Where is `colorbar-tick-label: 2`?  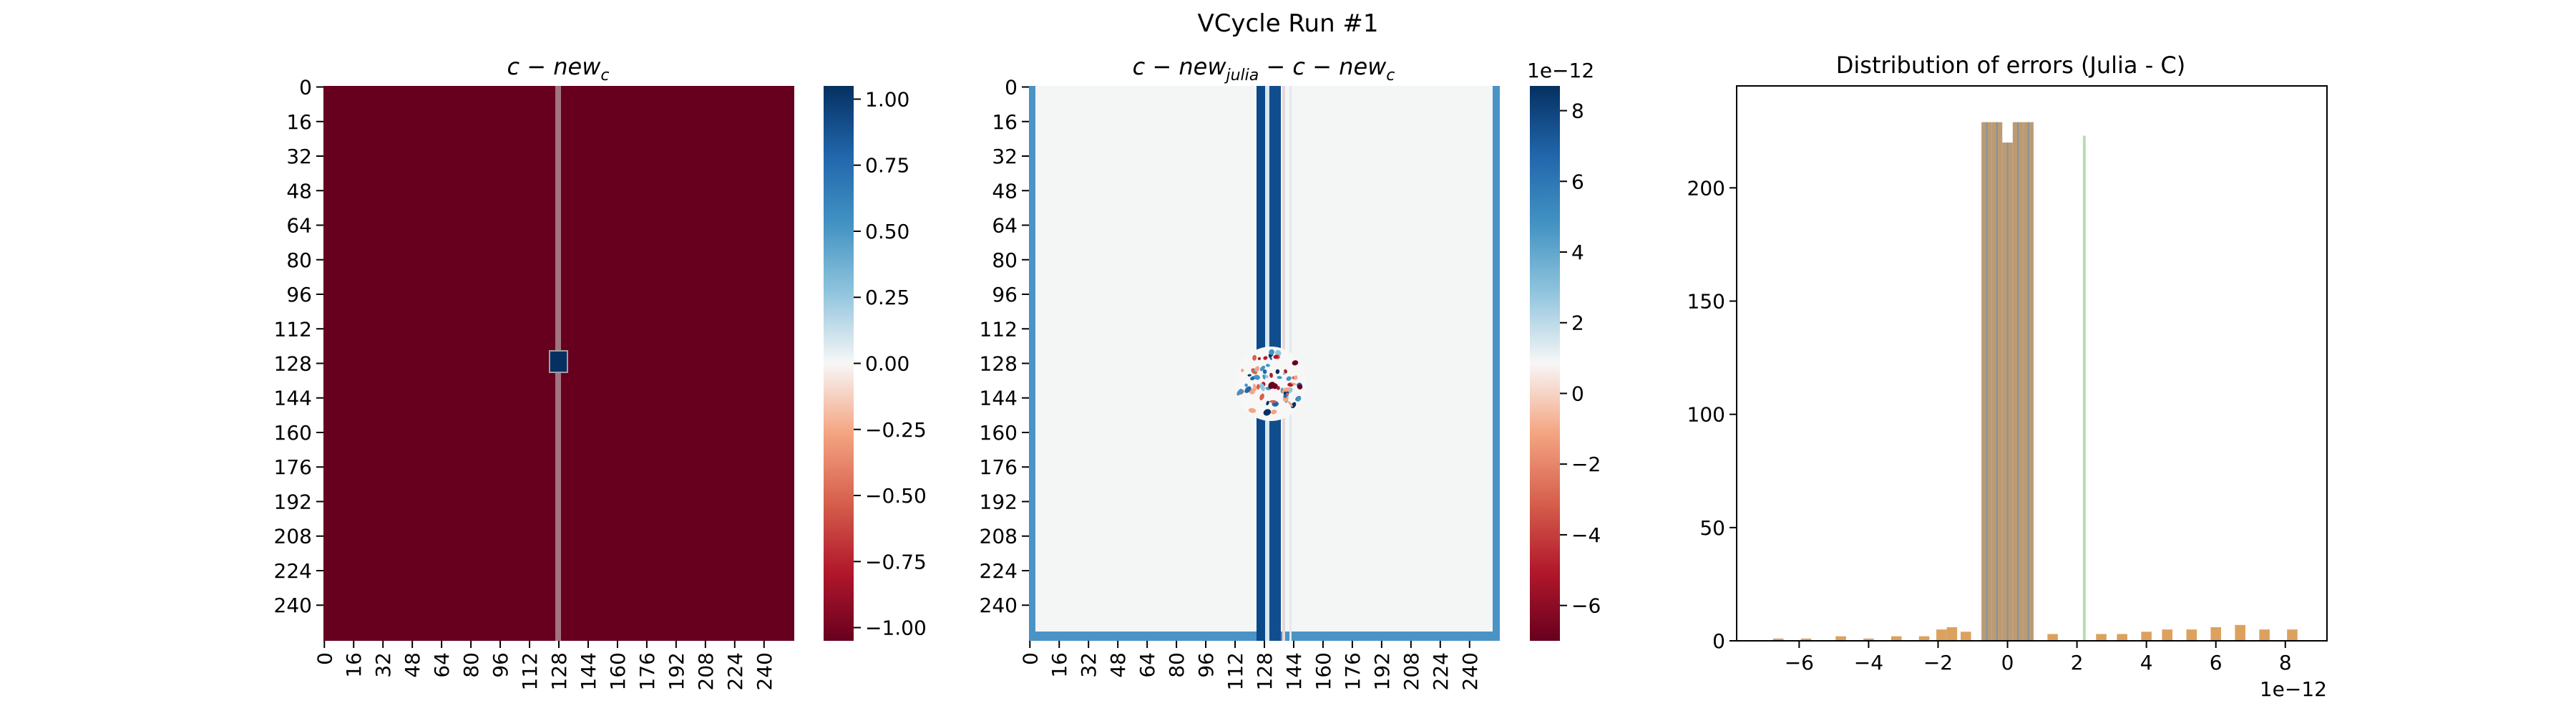 colorbar-tick-label: 2 is located at coordinates (1577, 323).